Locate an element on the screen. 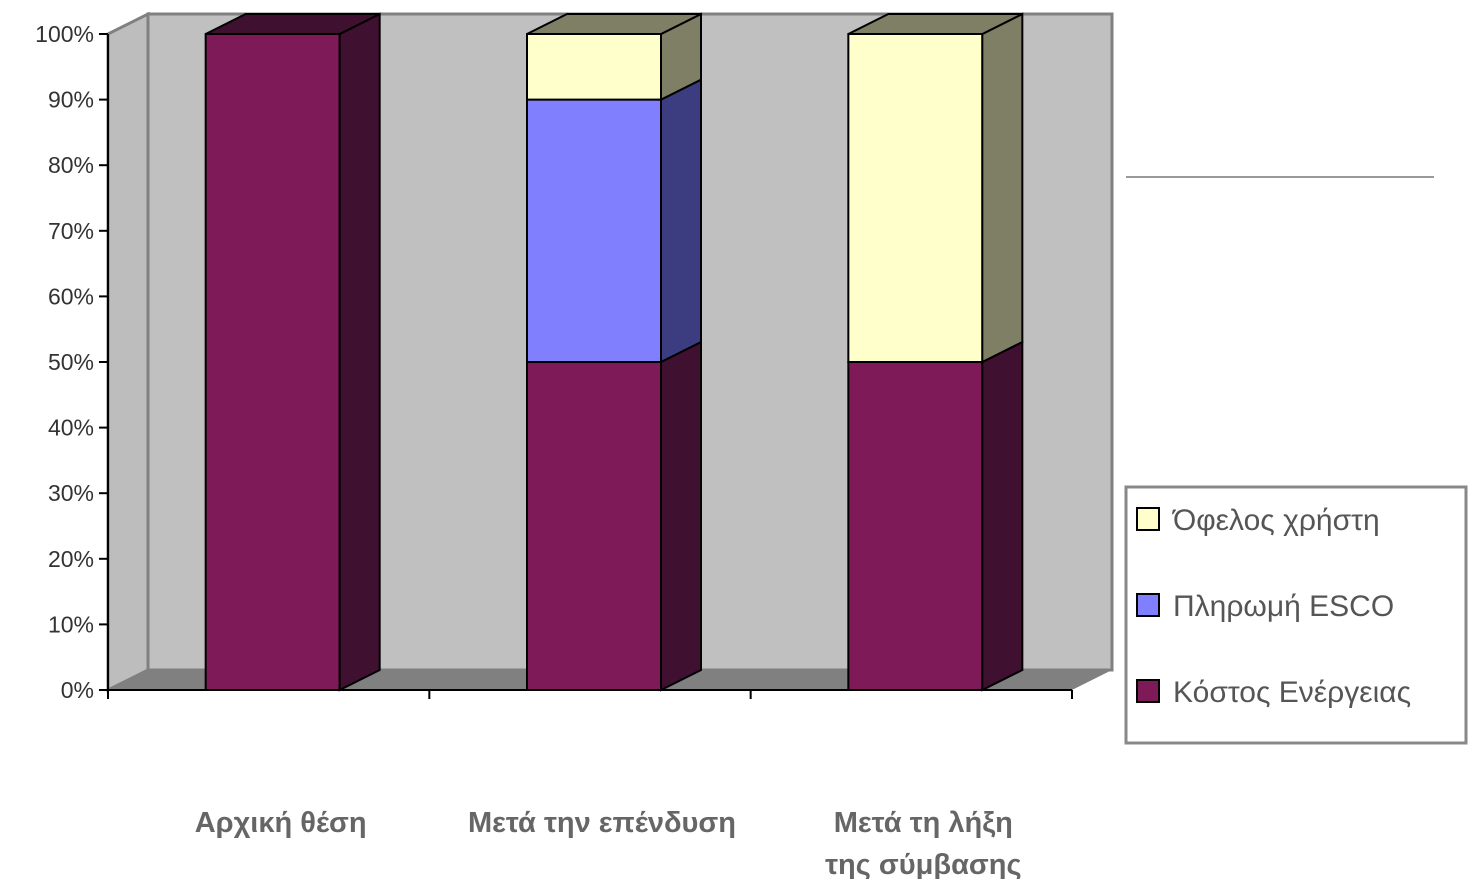  y-tick-label: 30% is located at coordinates (71, 493).